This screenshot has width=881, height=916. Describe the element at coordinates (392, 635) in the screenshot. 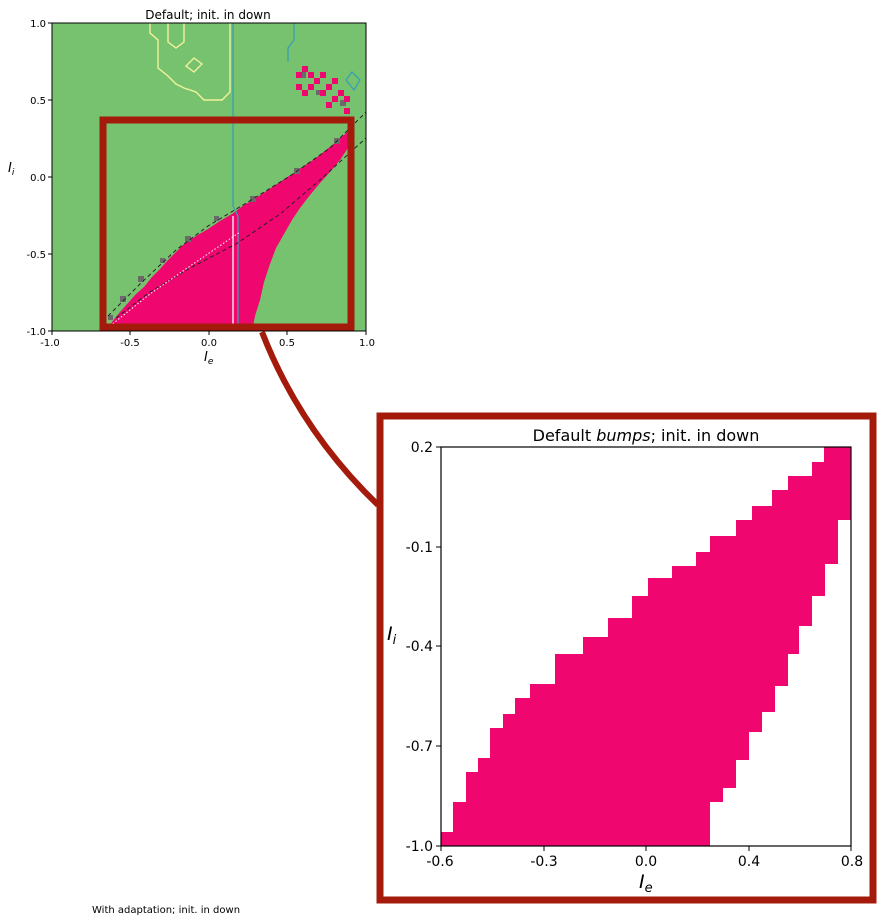

I see `zoom-ylabel: Ii` at that location.